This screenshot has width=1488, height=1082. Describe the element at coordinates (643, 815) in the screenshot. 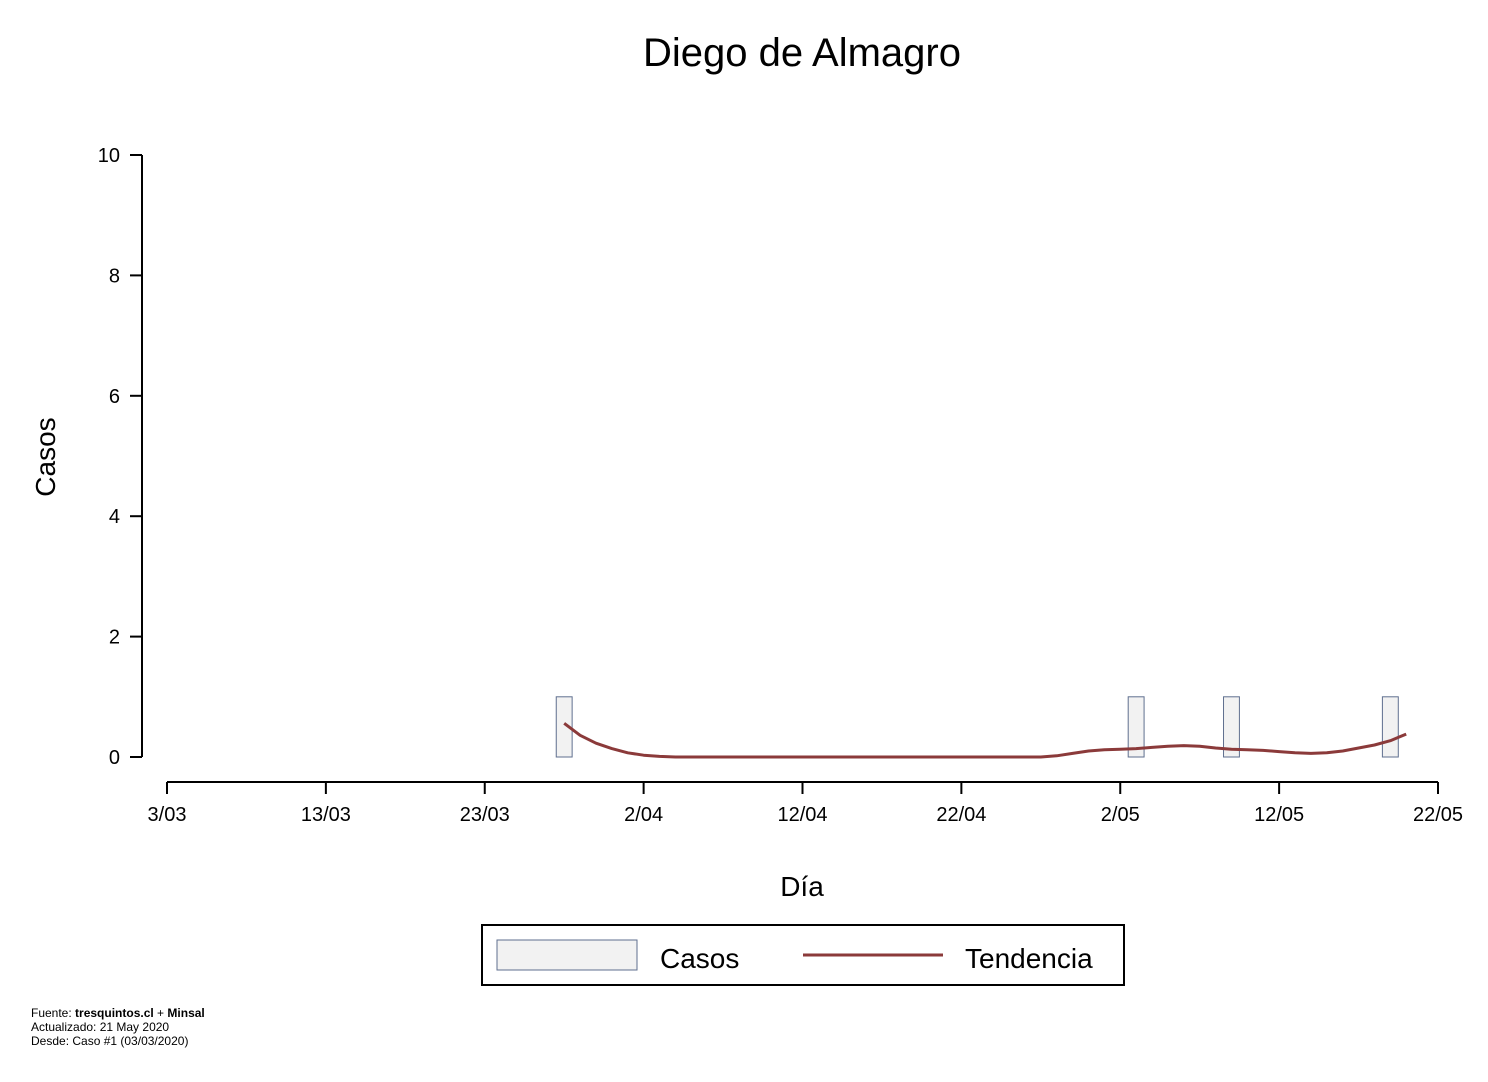

I see `x-tick-label: 2/04` at that location.